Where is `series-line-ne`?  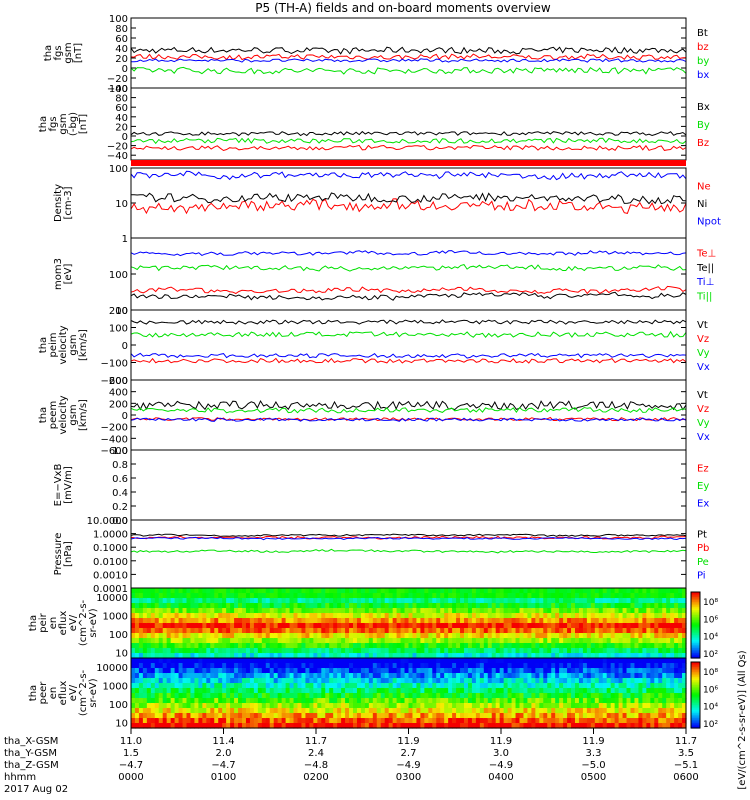 series-line-ne is located at coordinates (408, 206).